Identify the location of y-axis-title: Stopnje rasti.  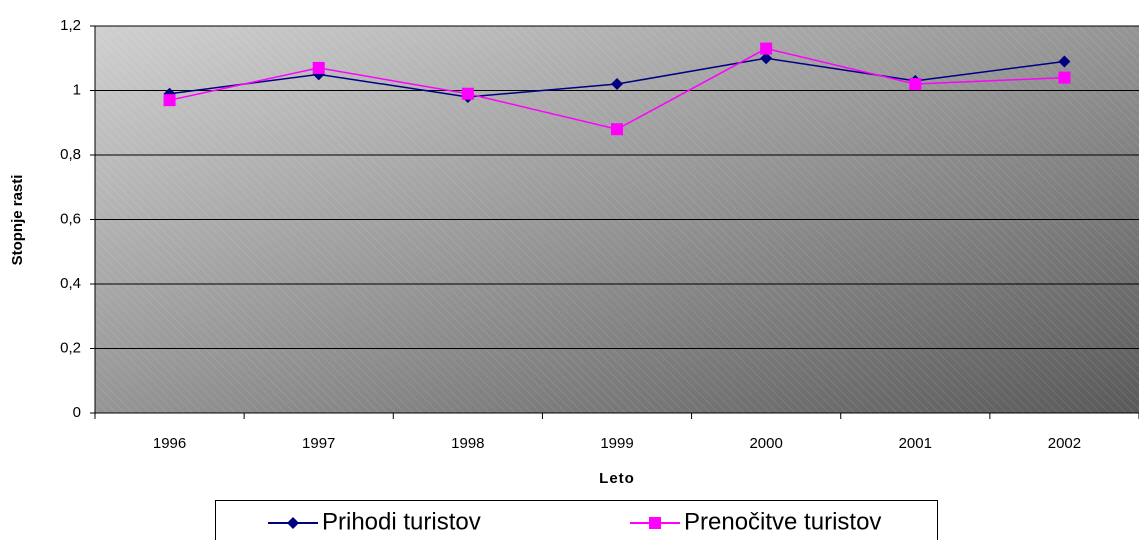
(17, 220).